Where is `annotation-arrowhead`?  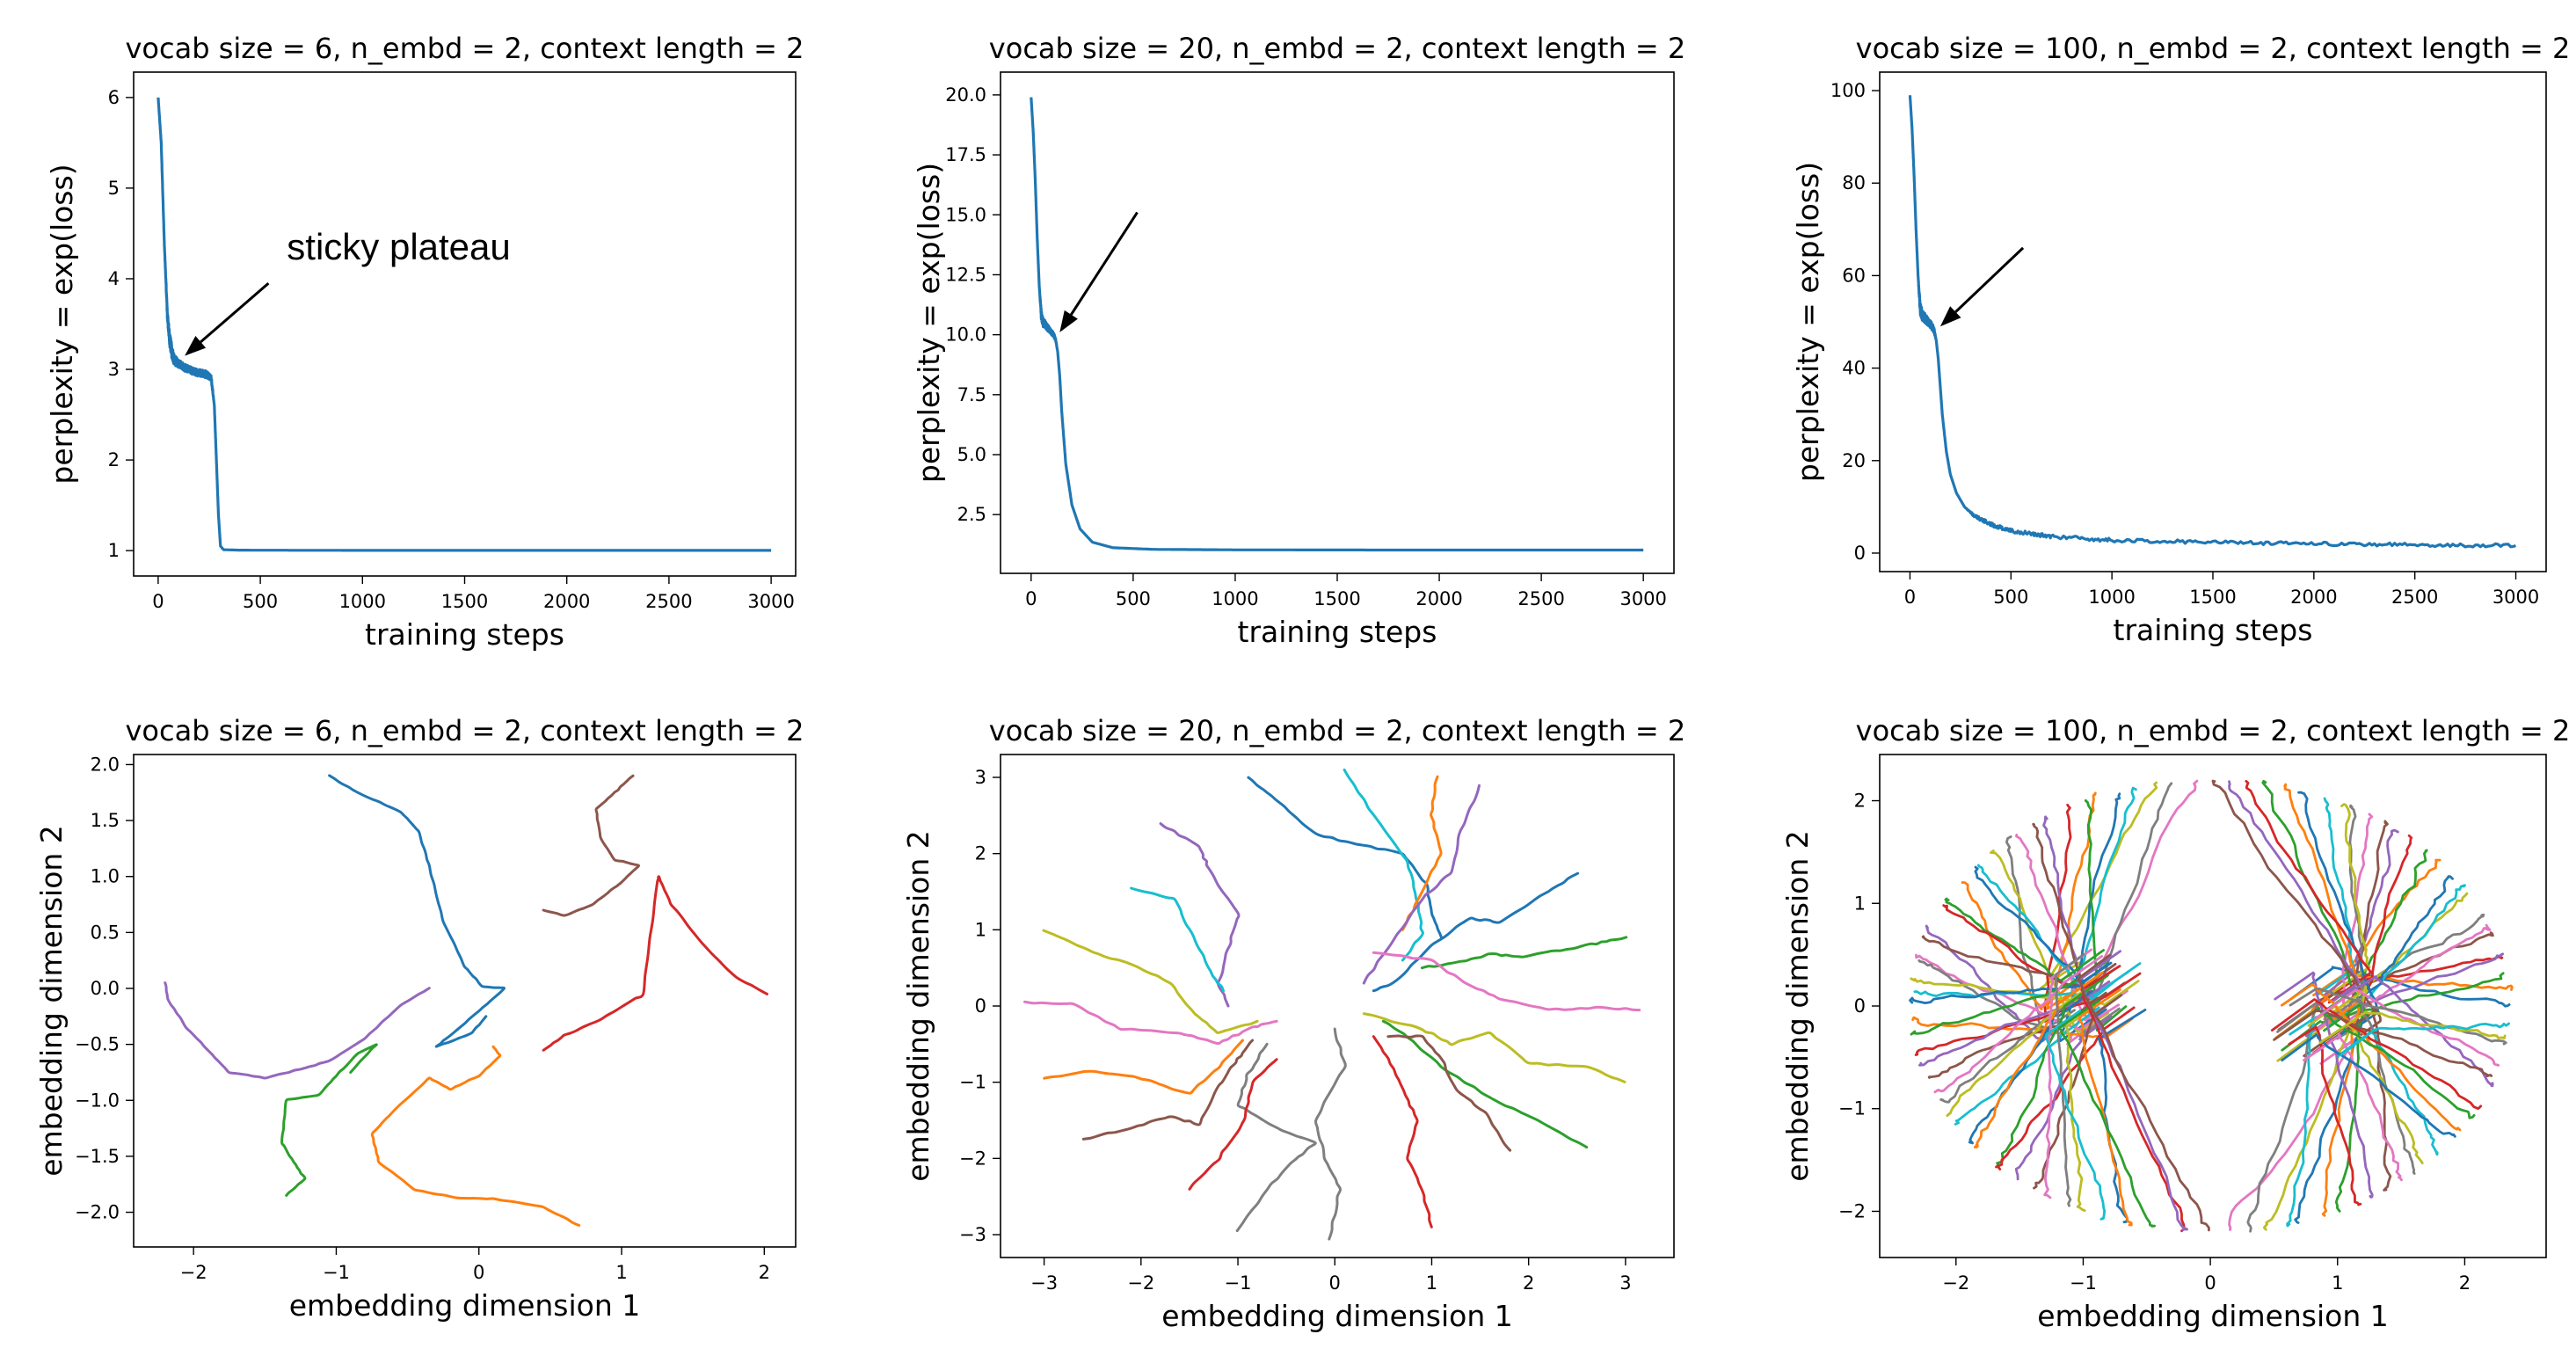 annotation-arrowhead is located at coordinates (1950, 316).